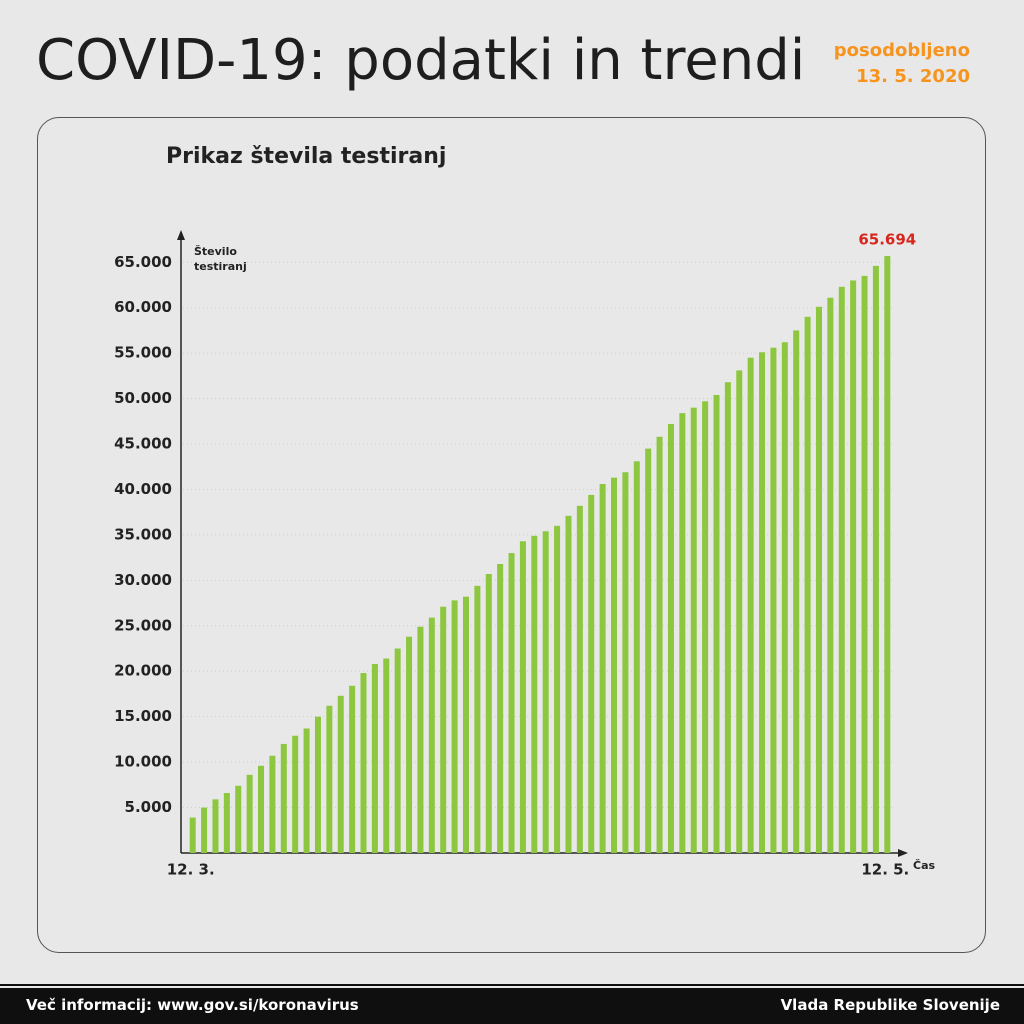  I want to click on y-tick-label: 65.000, so click(143, 262).